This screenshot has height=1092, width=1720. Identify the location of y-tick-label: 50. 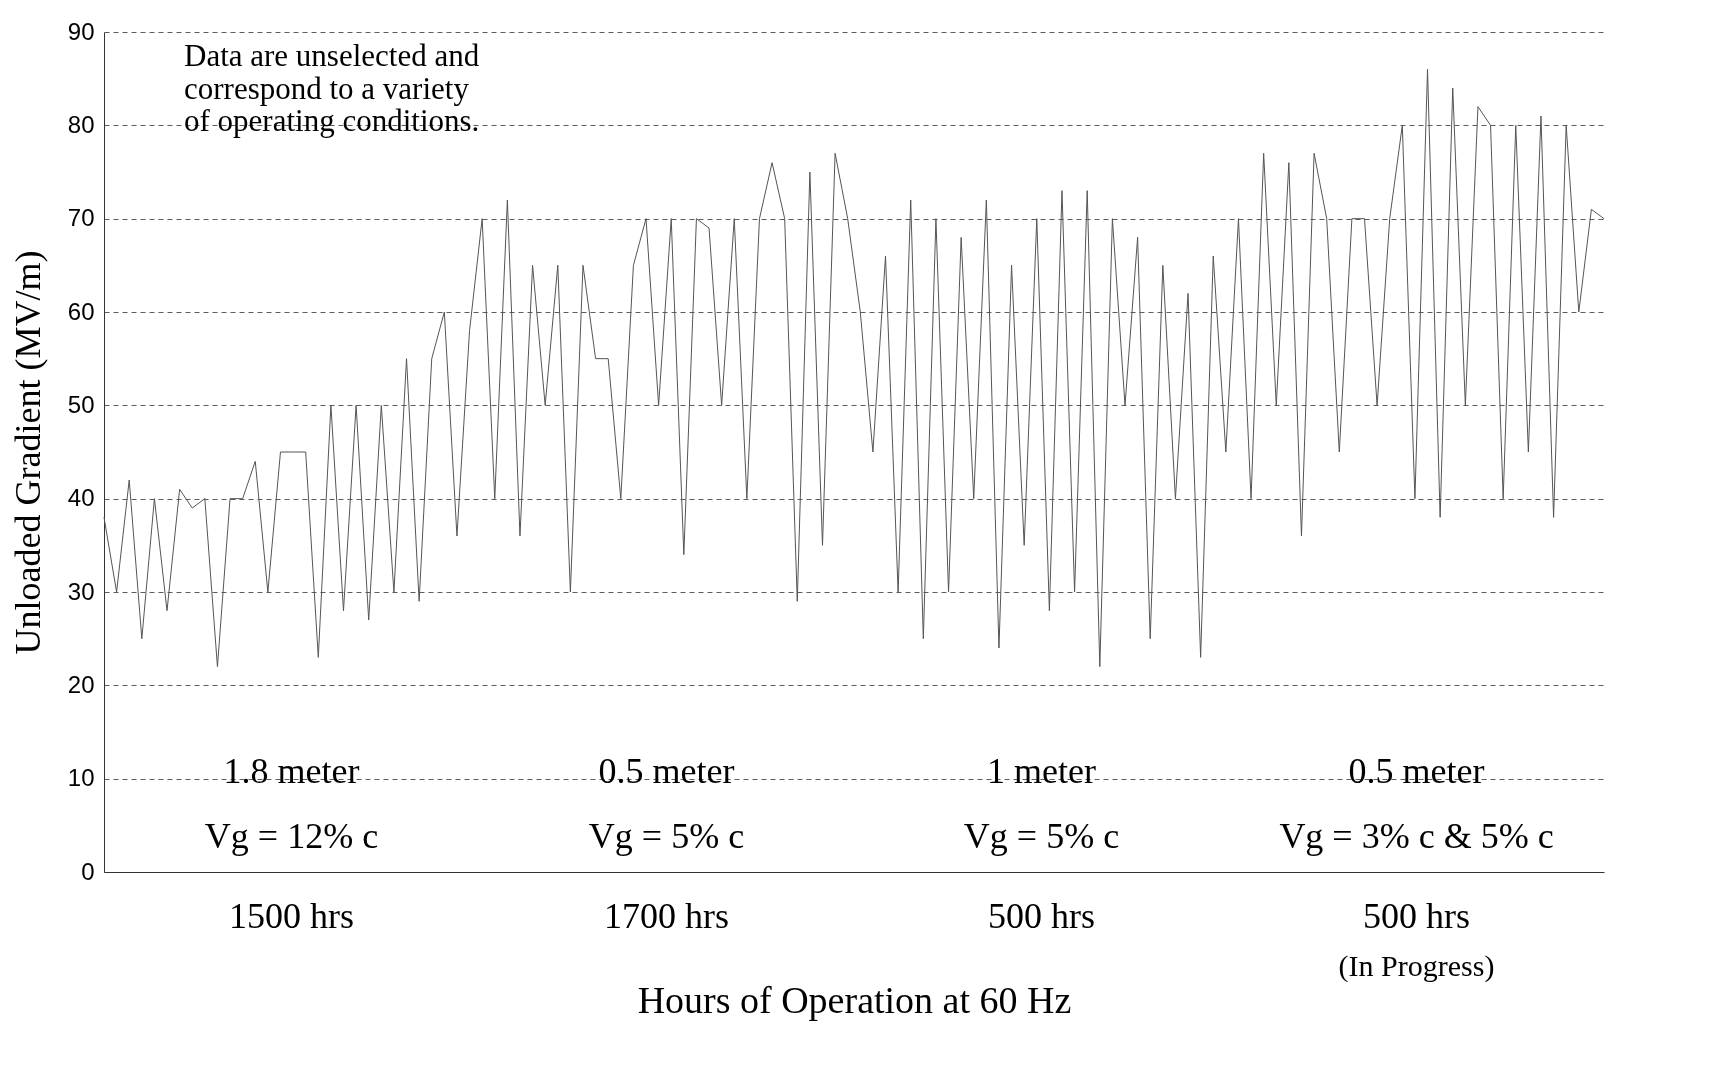
(81, 404).